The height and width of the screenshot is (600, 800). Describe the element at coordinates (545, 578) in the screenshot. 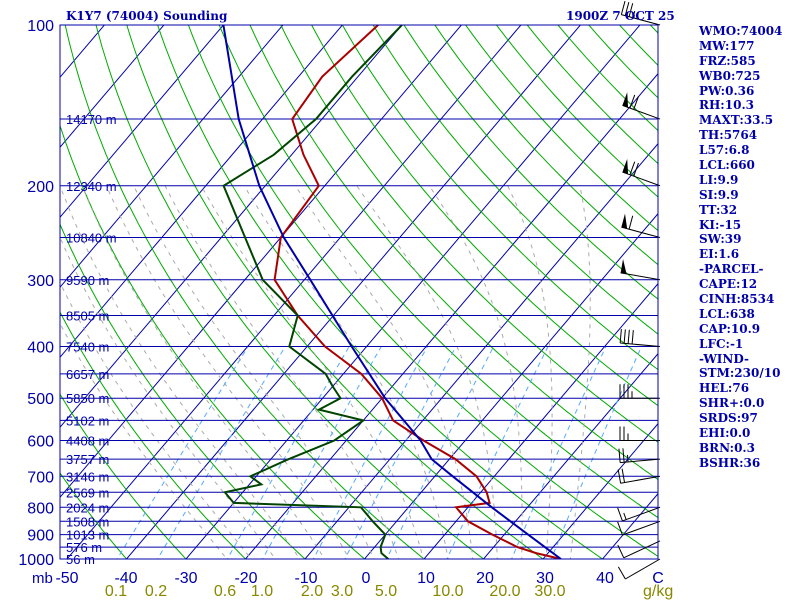

I see `temperature-tick-label: 30` at that location.